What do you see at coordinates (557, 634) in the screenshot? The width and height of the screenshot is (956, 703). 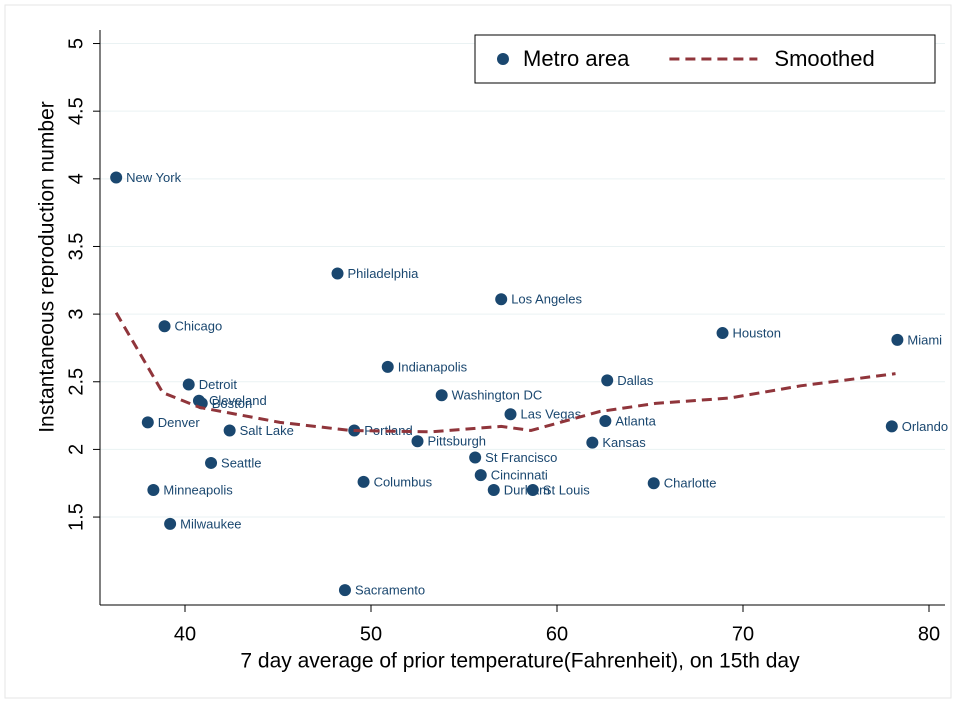 I see `x-tick-label: 60` at bounding box center [557, 634].